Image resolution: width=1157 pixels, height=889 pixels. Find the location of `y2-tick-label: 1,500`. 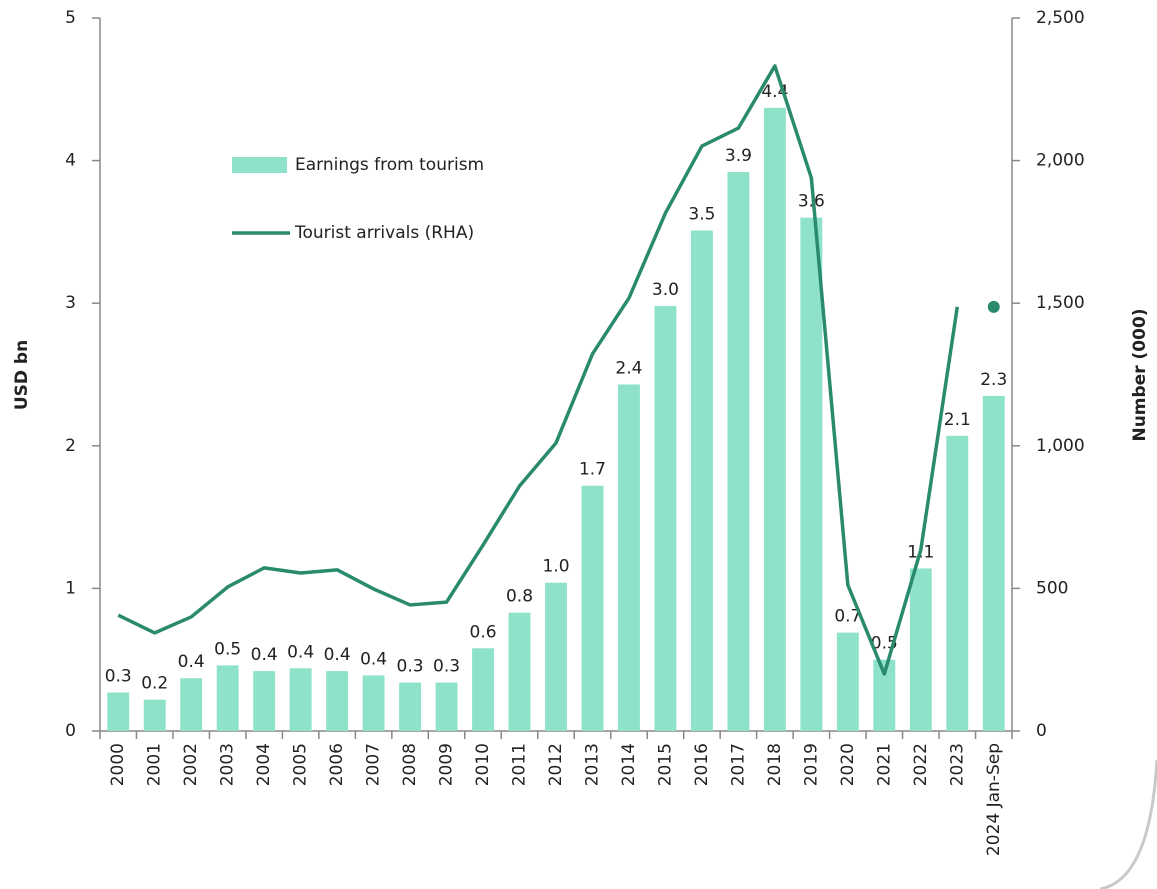

y2-tick-label: 1,500 is located at coordinates (1060, 303).